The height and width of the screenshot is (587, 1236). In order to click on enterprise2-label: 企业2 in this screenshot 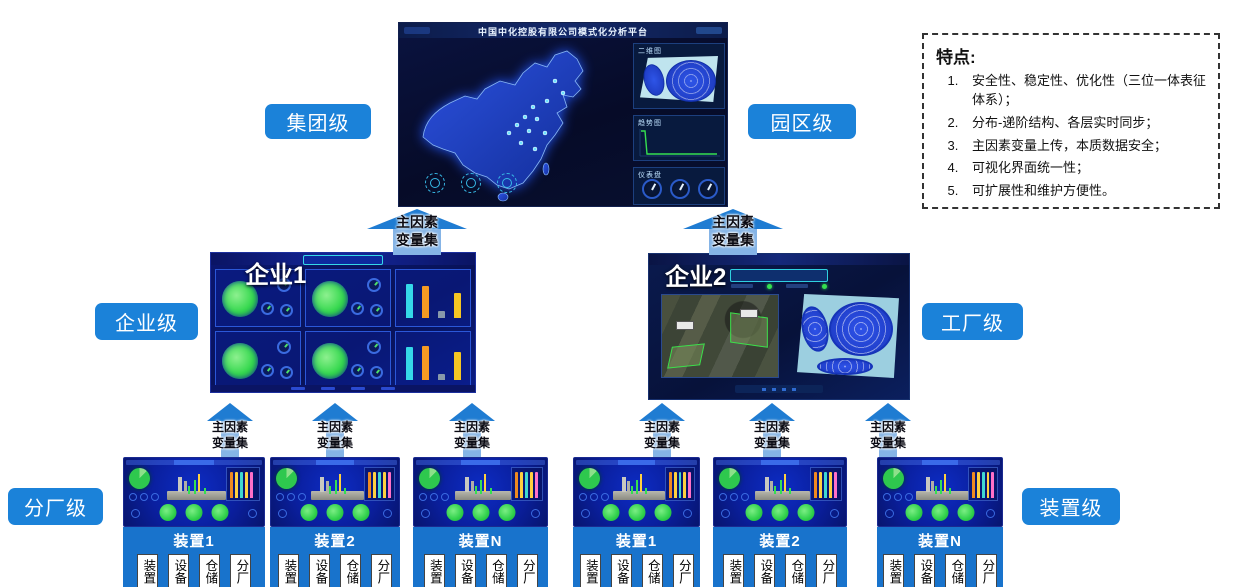, I will do `click(696, 277)`.